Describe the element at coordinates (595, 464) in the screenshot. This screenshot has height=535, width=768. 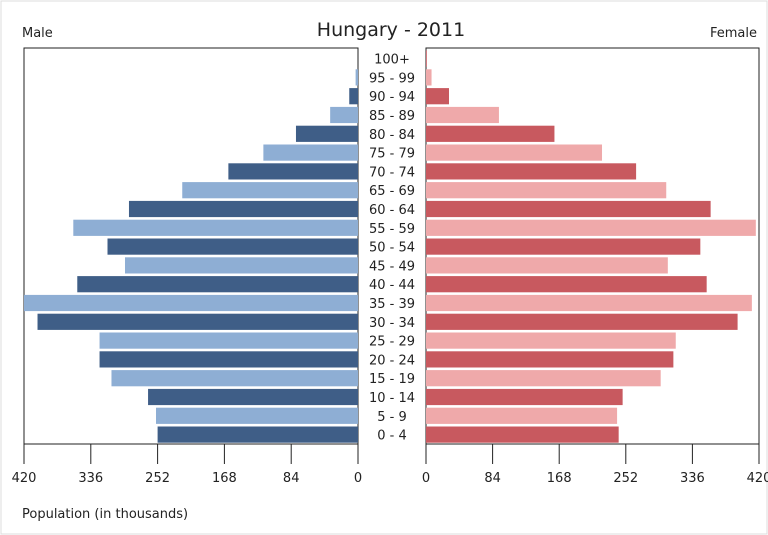
I see `female-x-axis: 0 84 168 252 336 420` at that location.